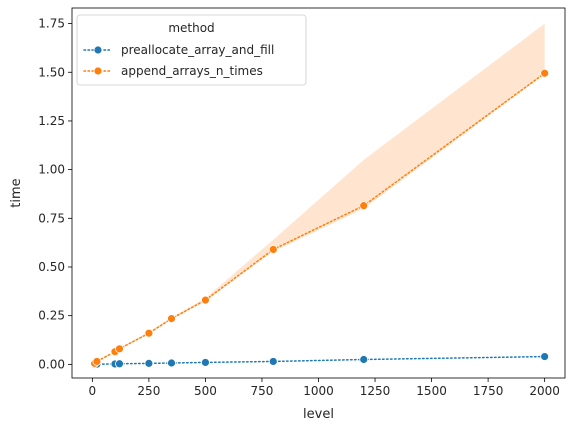  I want to click on series-line-preallocate_array_and_fill, so click(319, 360).